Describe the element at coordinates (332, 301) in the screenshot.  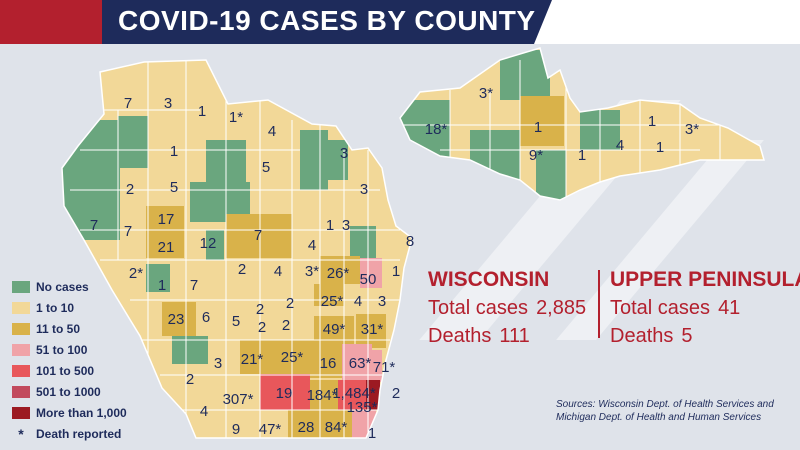
I see `county-case-label: 25*` at that location.